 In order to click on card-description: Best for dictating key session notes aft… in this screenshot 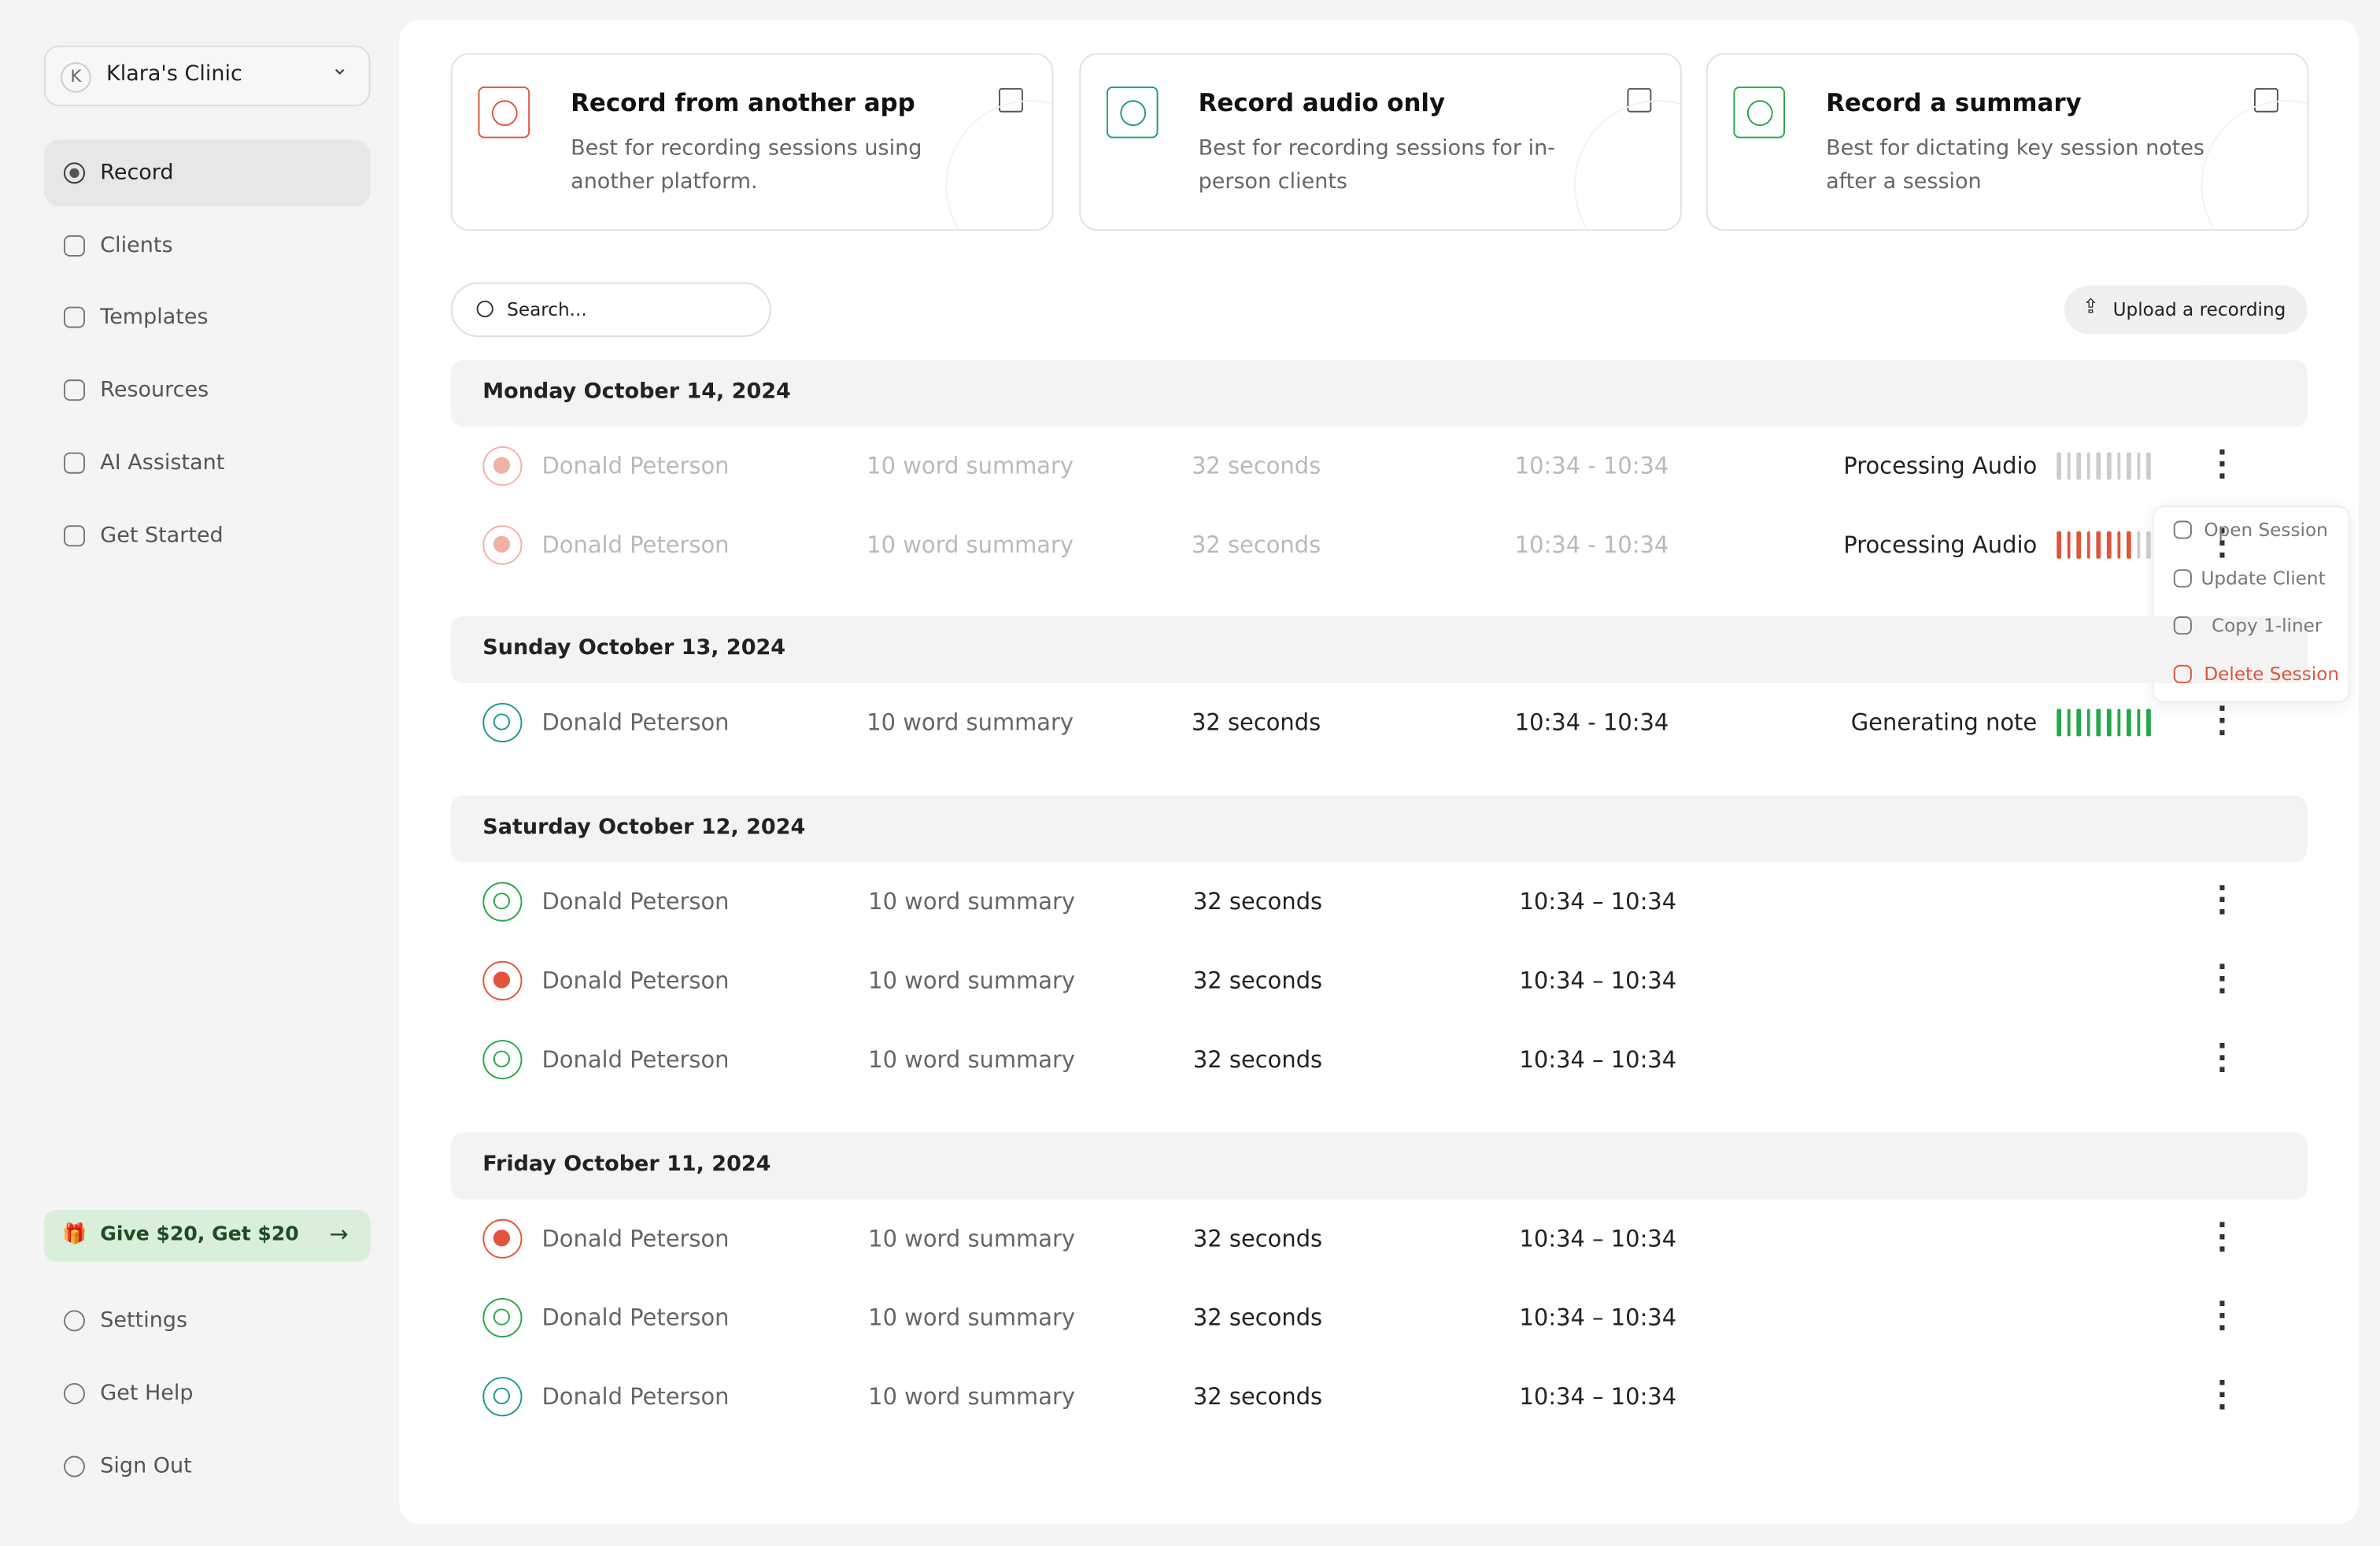, I will do `click(2015, 165)`.